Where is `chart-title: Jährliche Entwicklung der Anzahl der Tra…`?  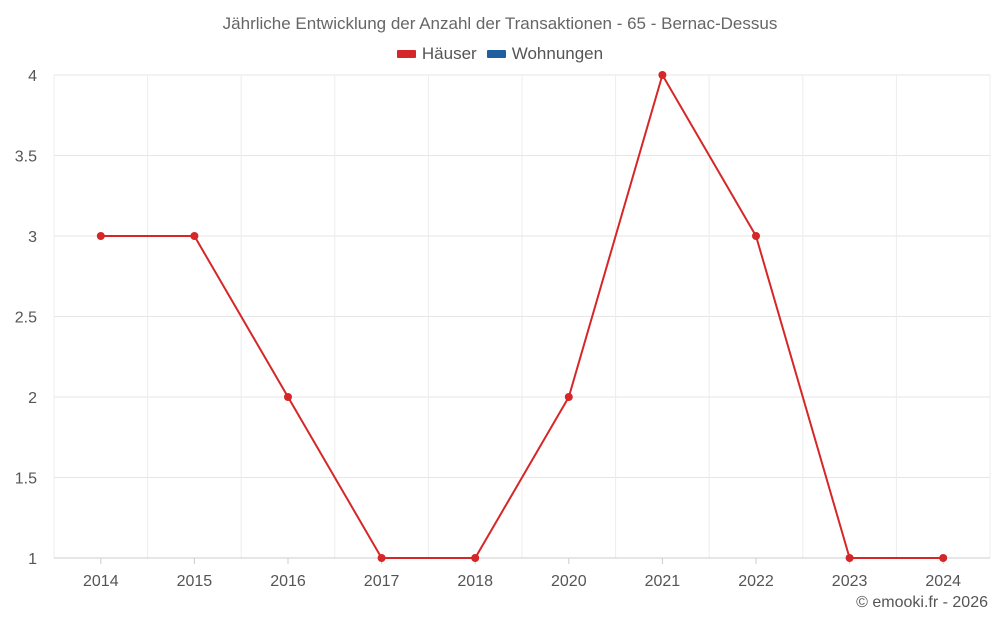 chart-title: Jährliche Entwicklung der Anzahl der Tra… is located at coordinates (500, 23).